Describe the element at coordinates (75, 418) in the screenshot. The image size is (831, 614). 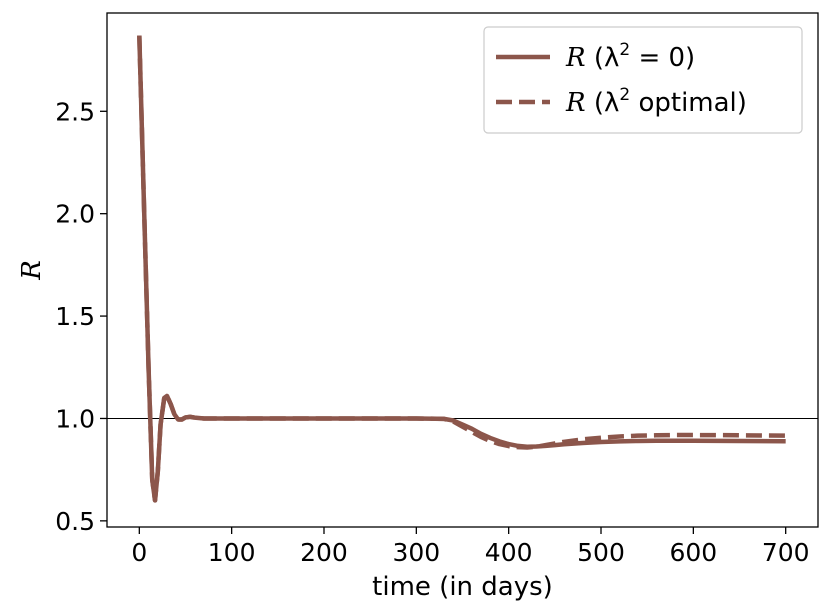
I see `y-tick-label: 1.0` at that location.